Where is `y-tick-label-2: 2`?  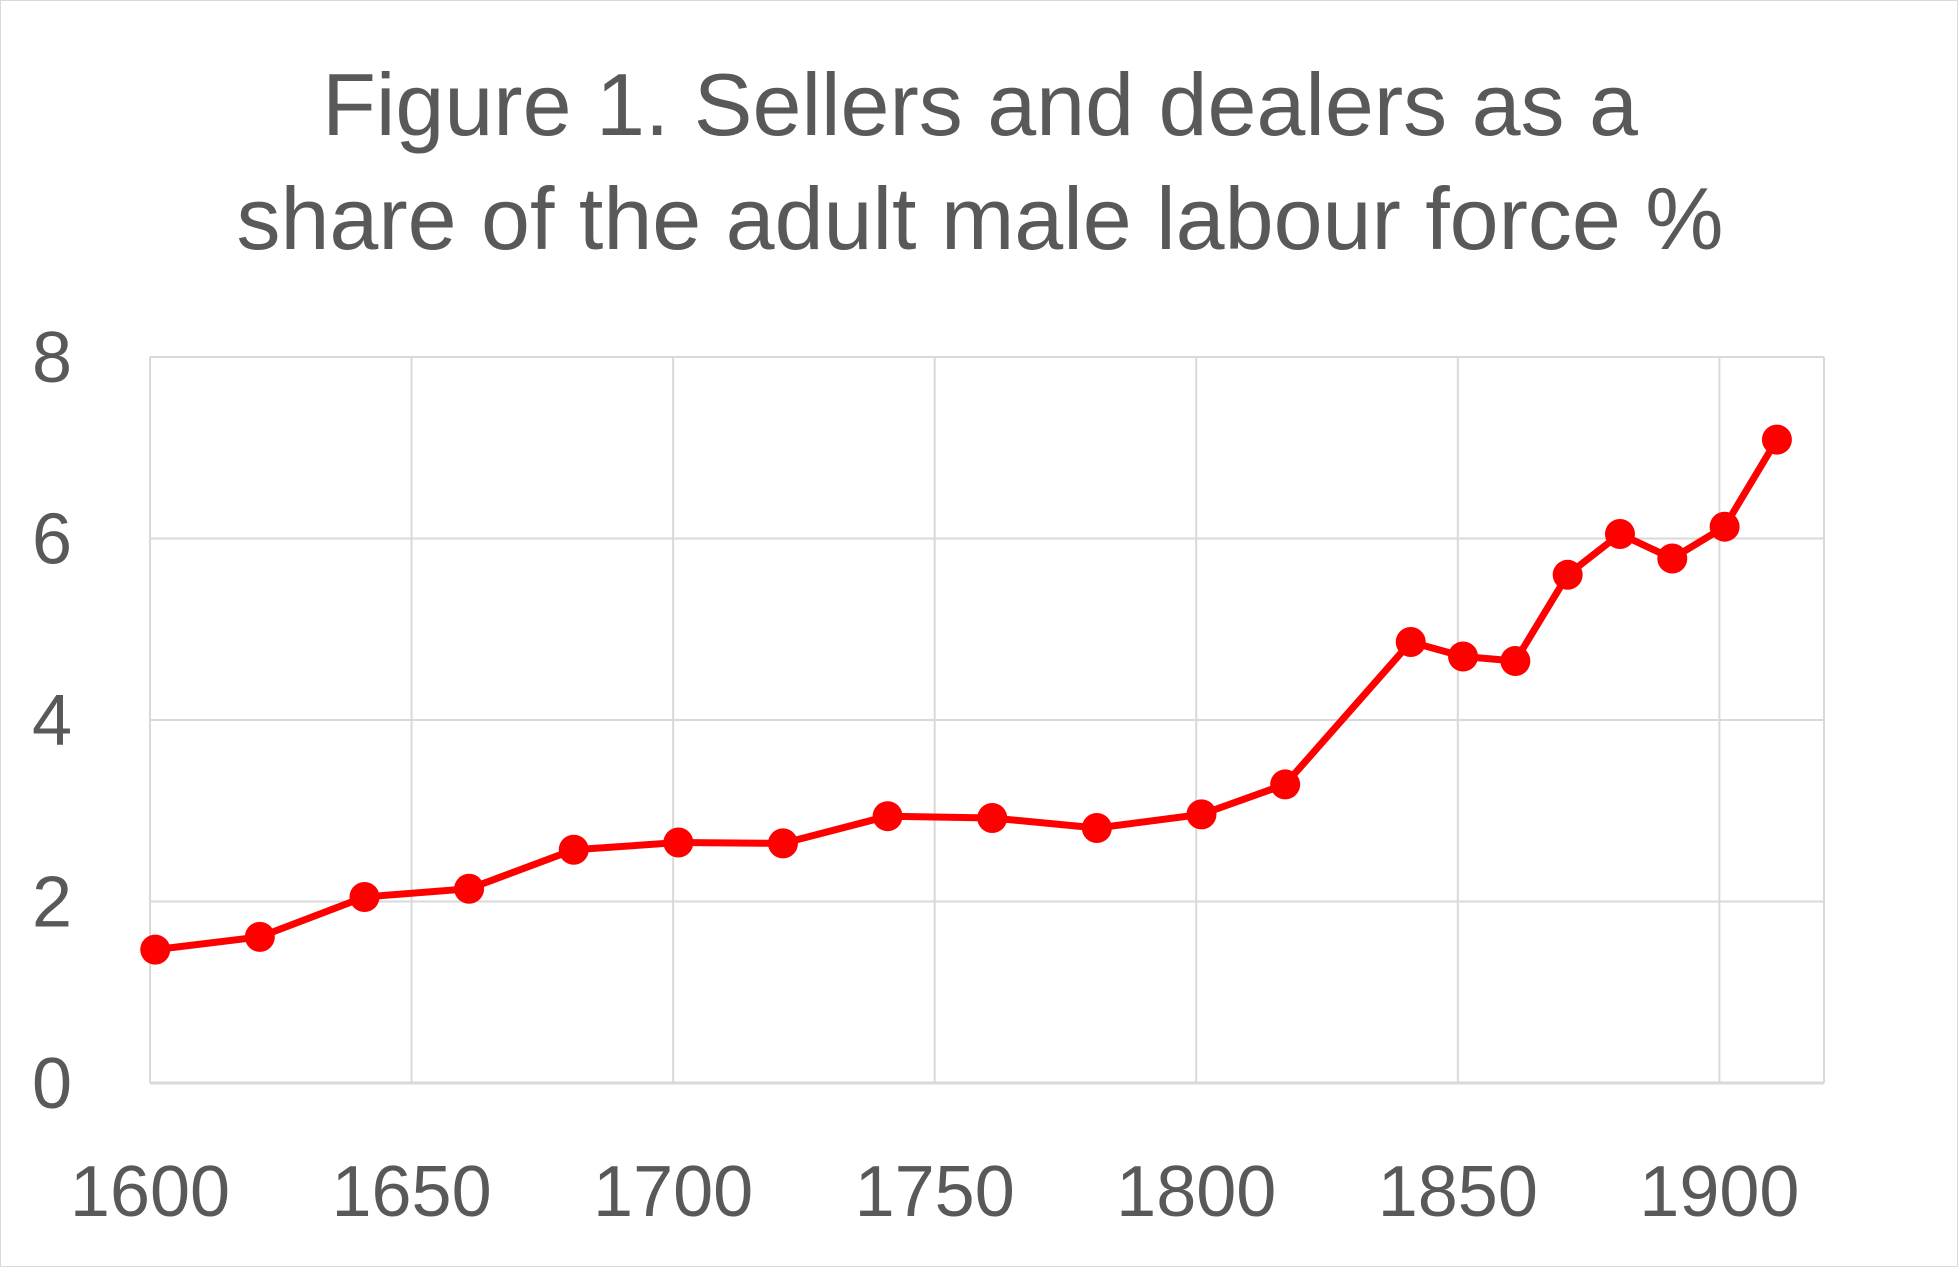 y-tick-label-2: 2 is located at coordinates (52, 903).